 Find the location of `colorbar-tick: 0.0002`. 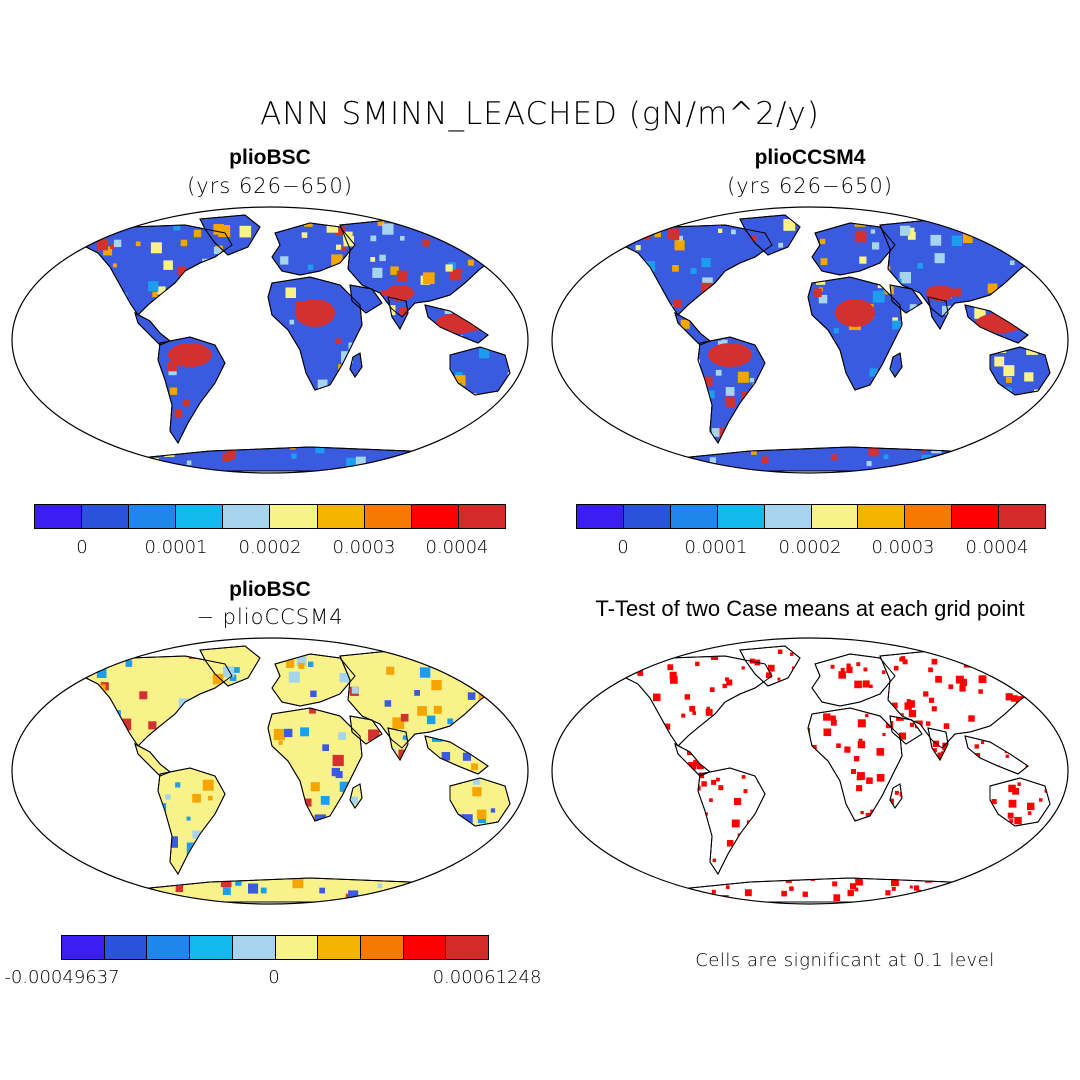

colorbar-tick: 0.0002 is located at coordinates (270, 547).